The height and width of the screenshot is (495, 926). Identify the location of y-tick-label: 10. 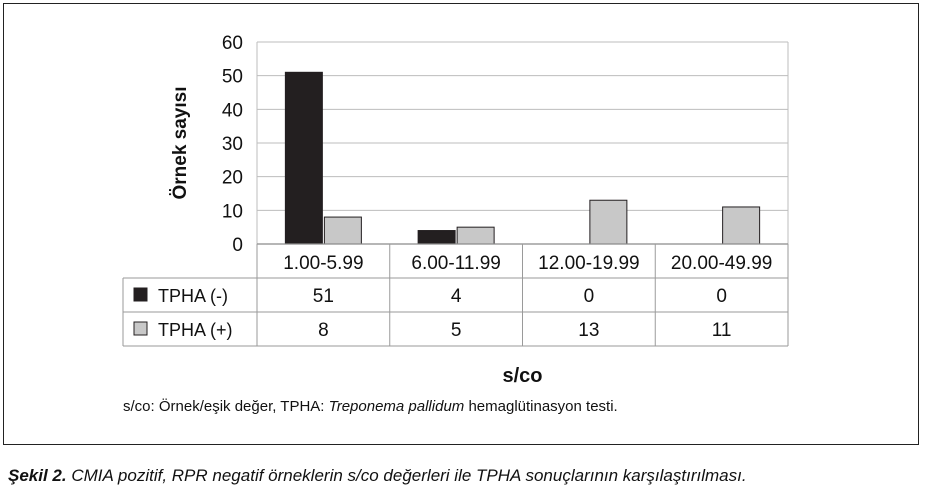
(232, 211).